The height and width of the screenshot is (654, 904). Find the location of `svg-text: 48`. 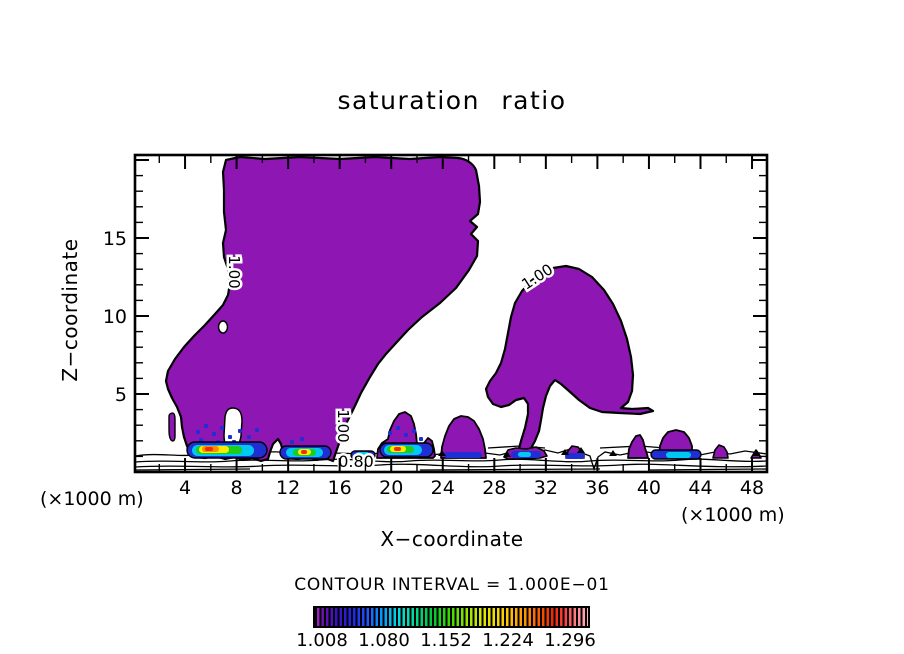

svg-text: 48 is located at coordinates (752, 488).